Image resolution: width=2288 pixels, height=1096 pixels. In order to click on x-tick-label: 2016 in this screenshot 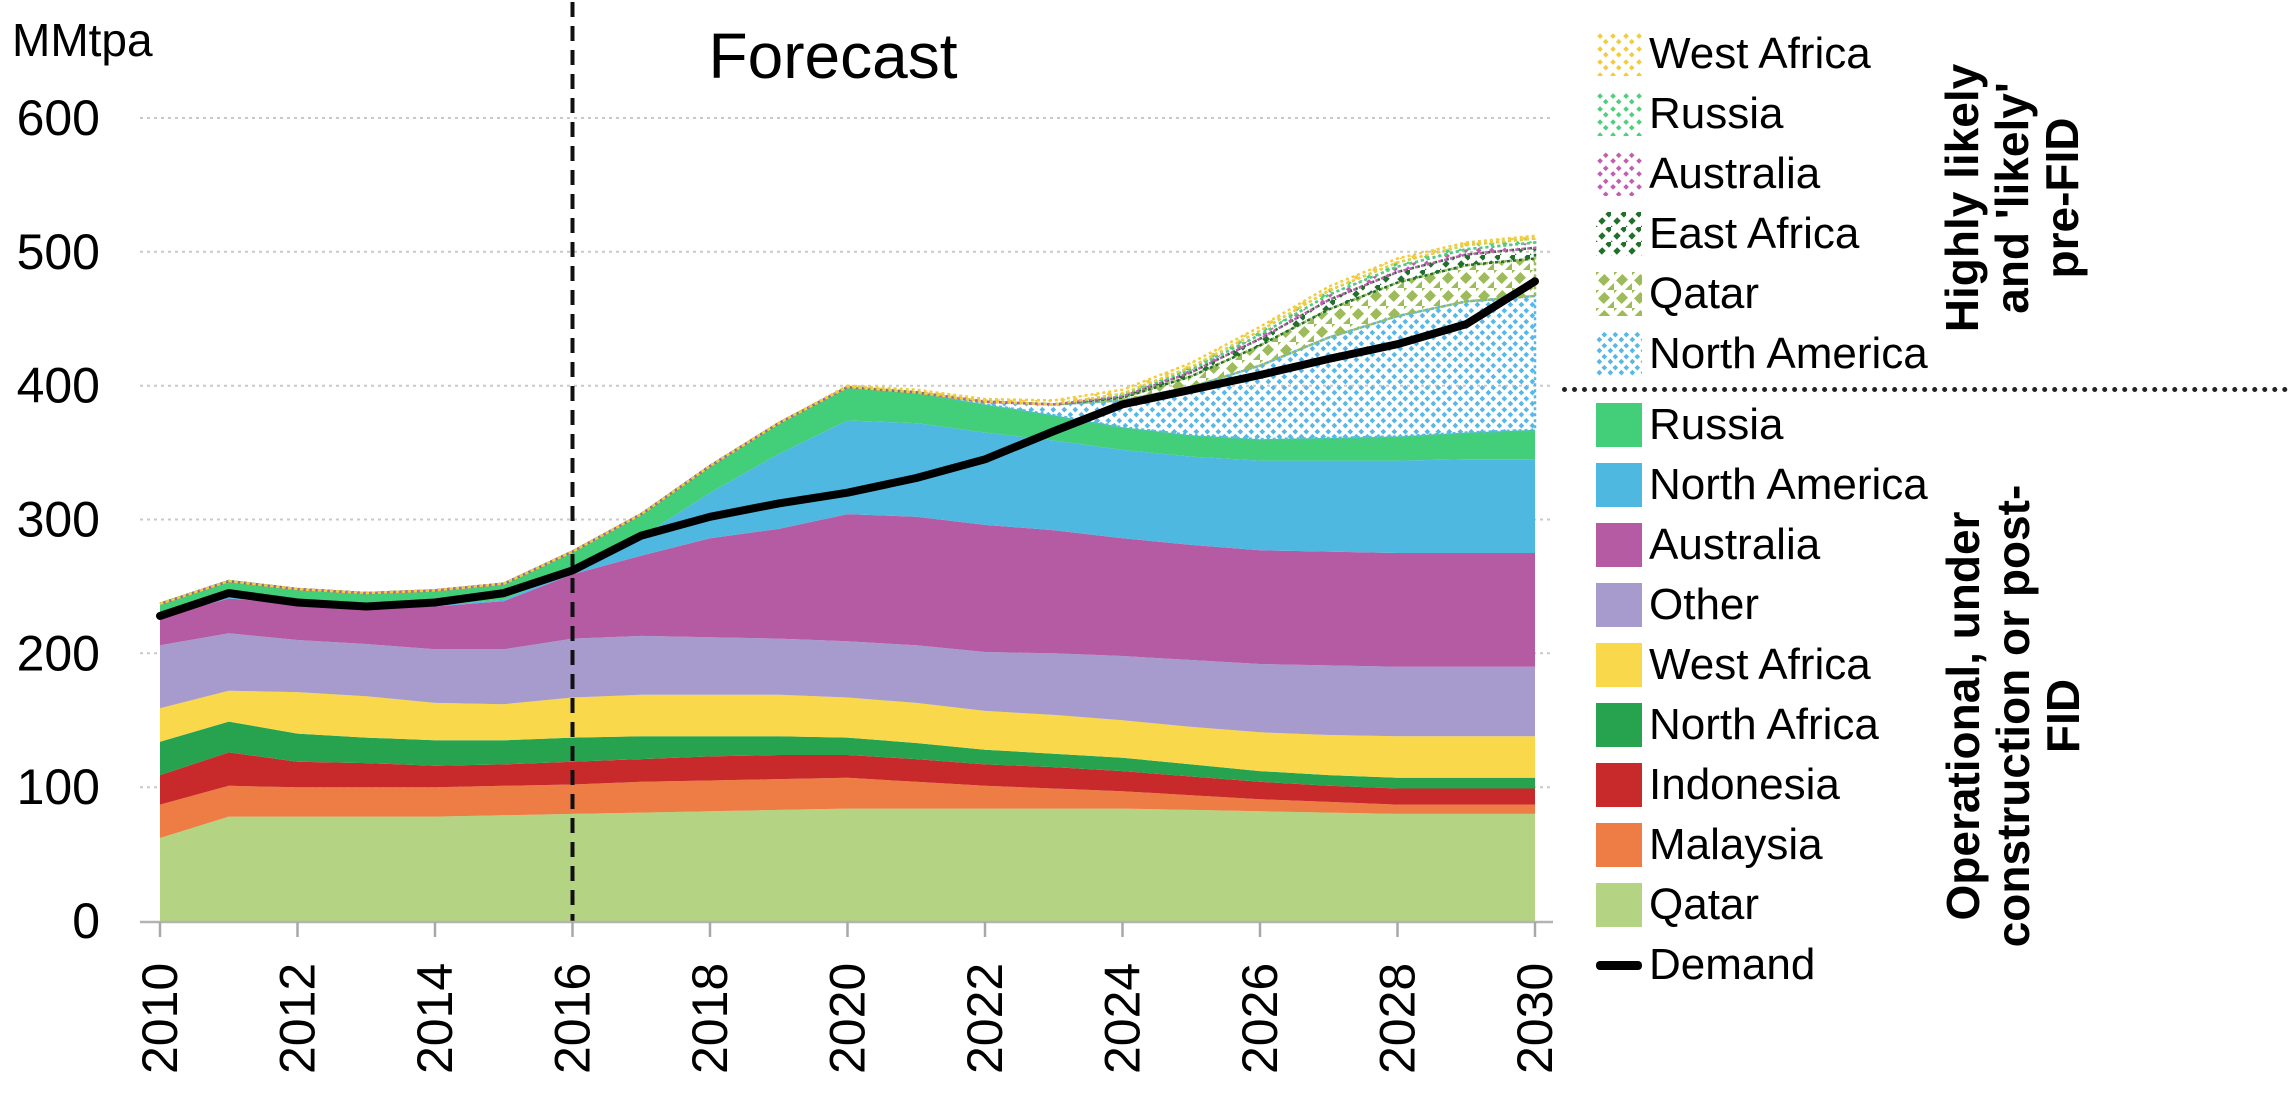, I will do `click(573, 1018)`.